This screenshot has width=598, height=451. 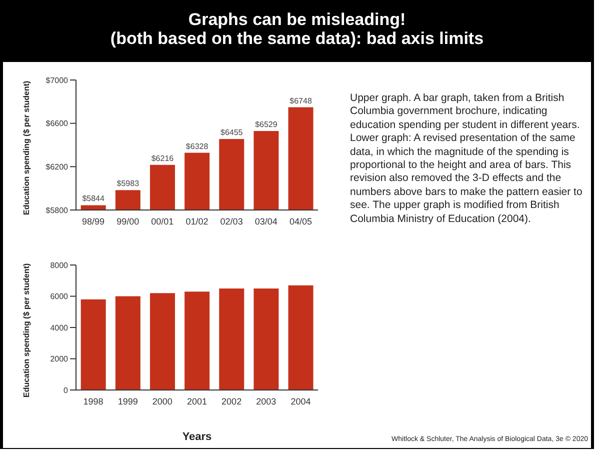 What do you see at coordinates (57, 80) in the screenshot?
I see `y-tick-label: $7000` at bounding box center [57, 80].